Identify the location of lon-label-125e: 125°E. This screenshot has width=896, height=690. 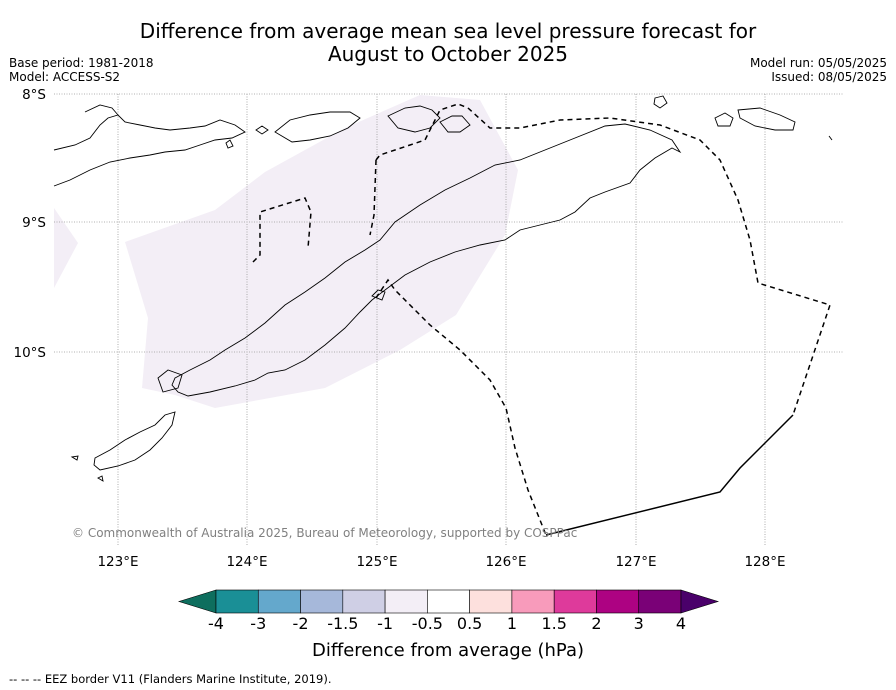
(376, 562).